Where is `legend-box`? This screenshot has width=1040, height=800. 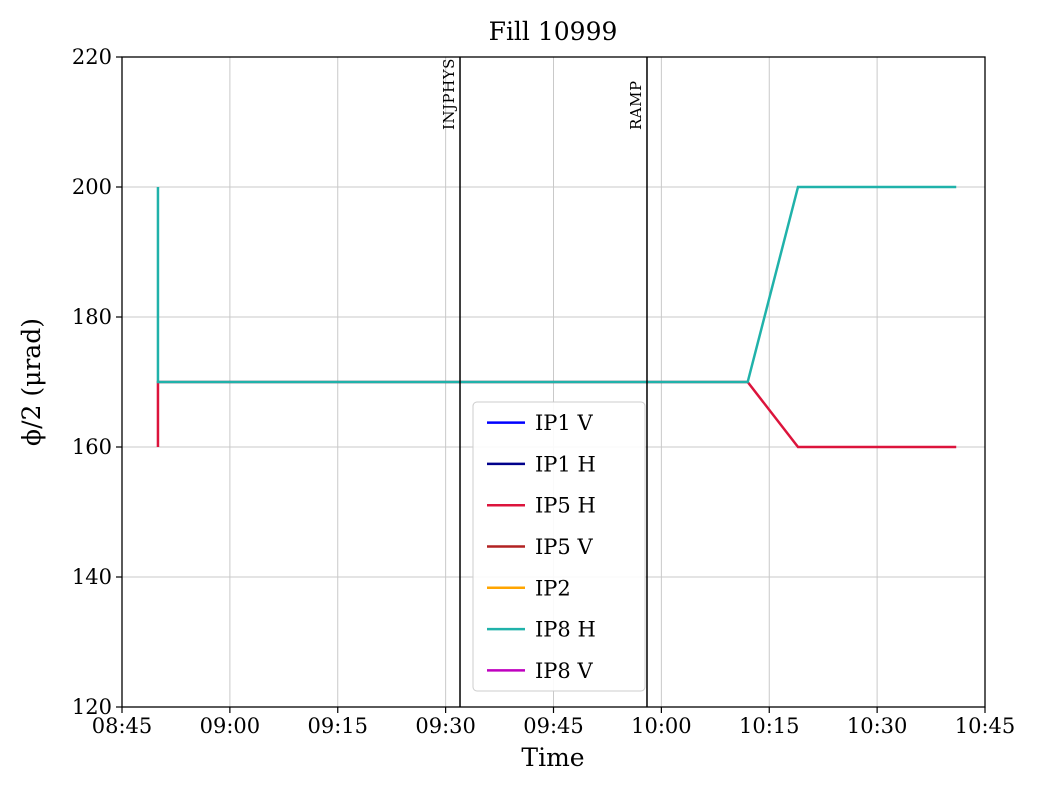
legend-box is located at coordinates (559, 546).